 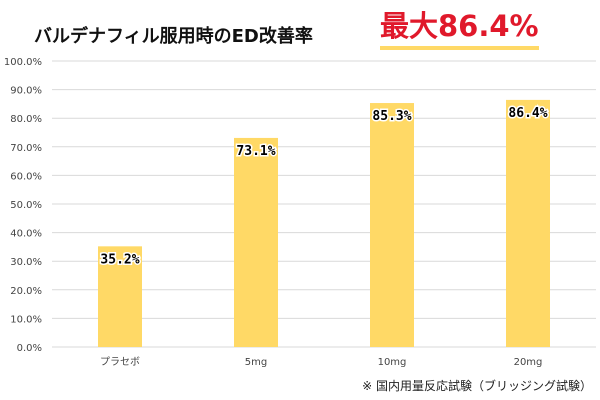 What do you see at coordinates (255, 151) in the screenshot?
I see `bar-value-label: 73.1%` at bounding box center [255, 151].